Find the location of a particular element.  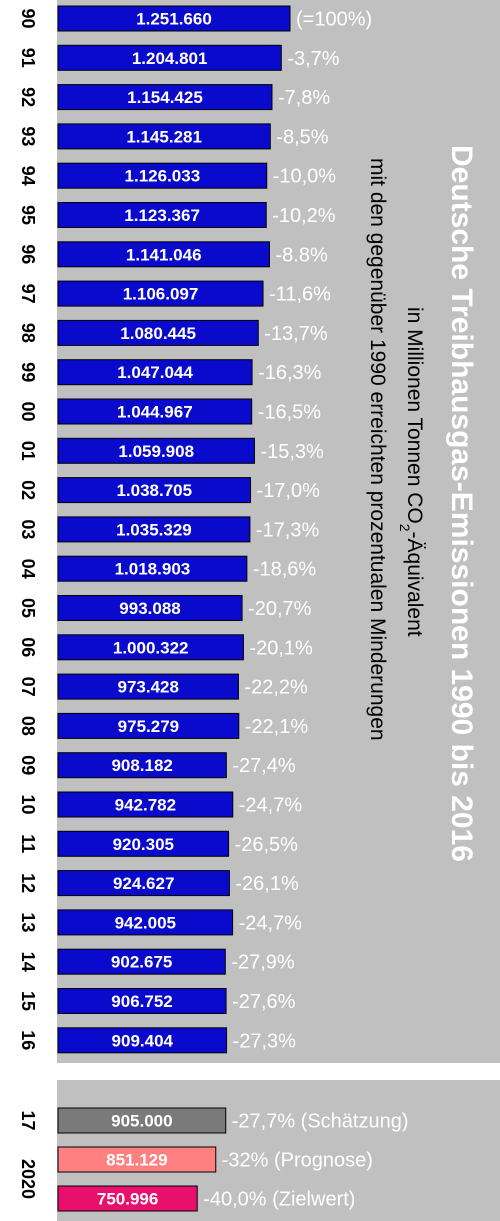

bar-change-label-21: -26,5% is located at coordinates (267, 845).